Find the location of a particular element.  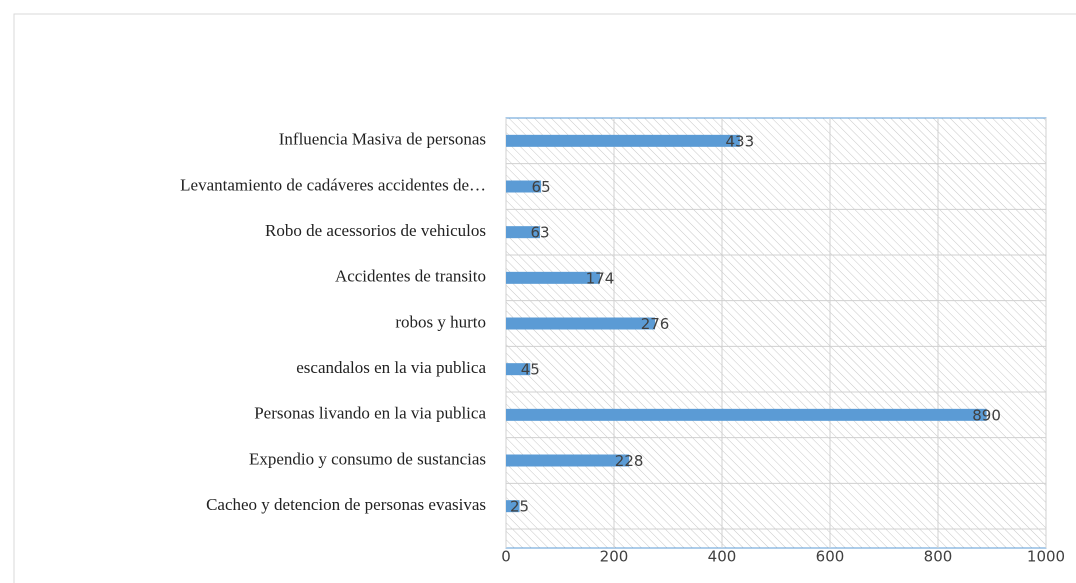

data-label: 433 is located at coordinates (739, 141).